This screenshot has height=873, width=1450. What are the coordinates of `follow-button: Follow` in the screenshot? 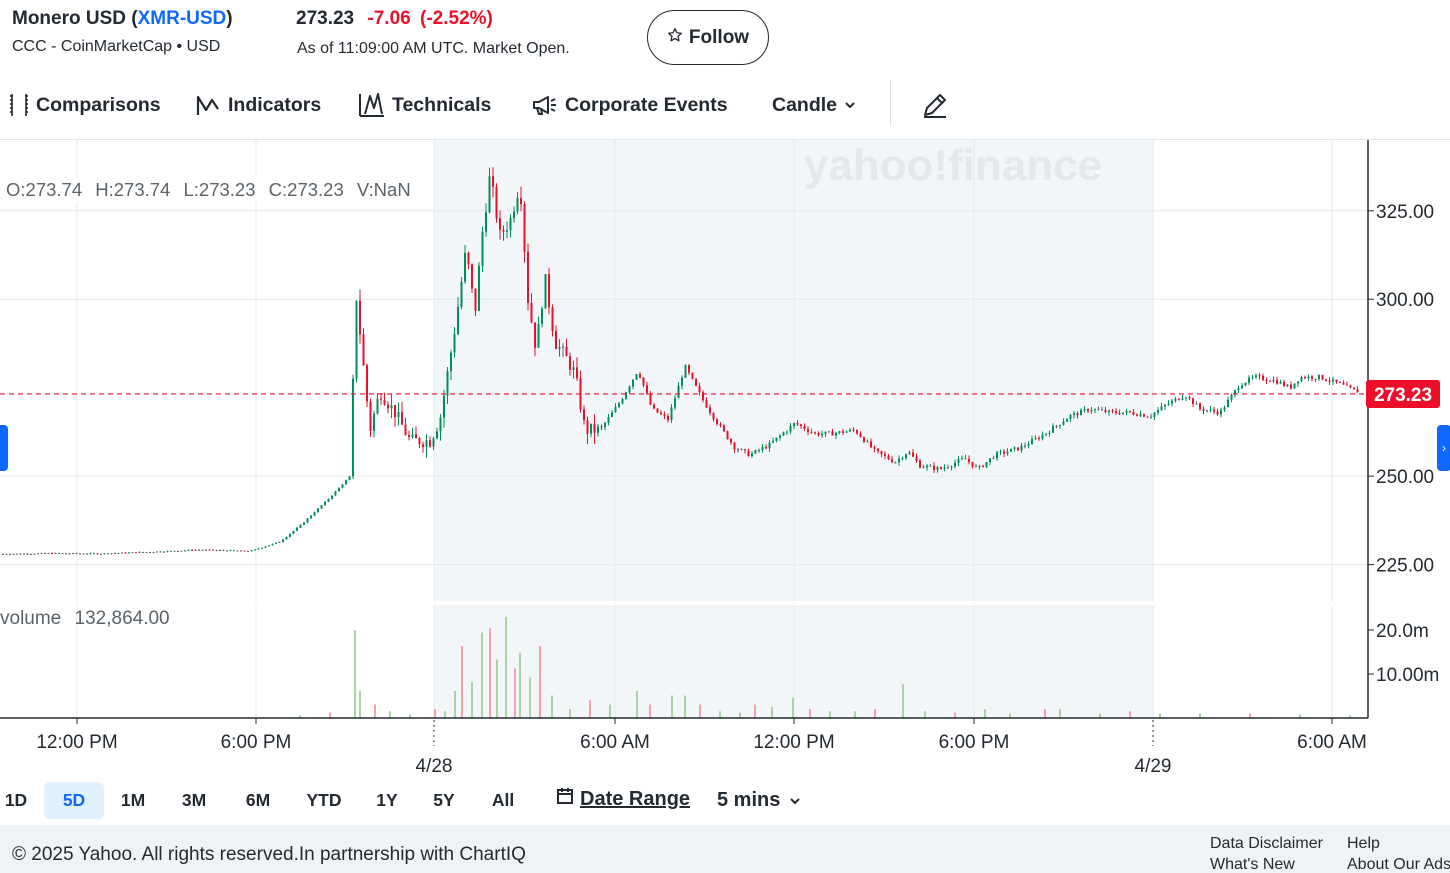 It's located at (708, 37).